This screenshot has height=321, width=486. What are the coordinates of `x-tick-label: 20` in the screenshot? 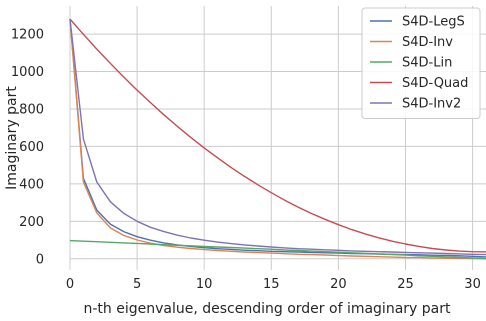 It's located at (338, 284).